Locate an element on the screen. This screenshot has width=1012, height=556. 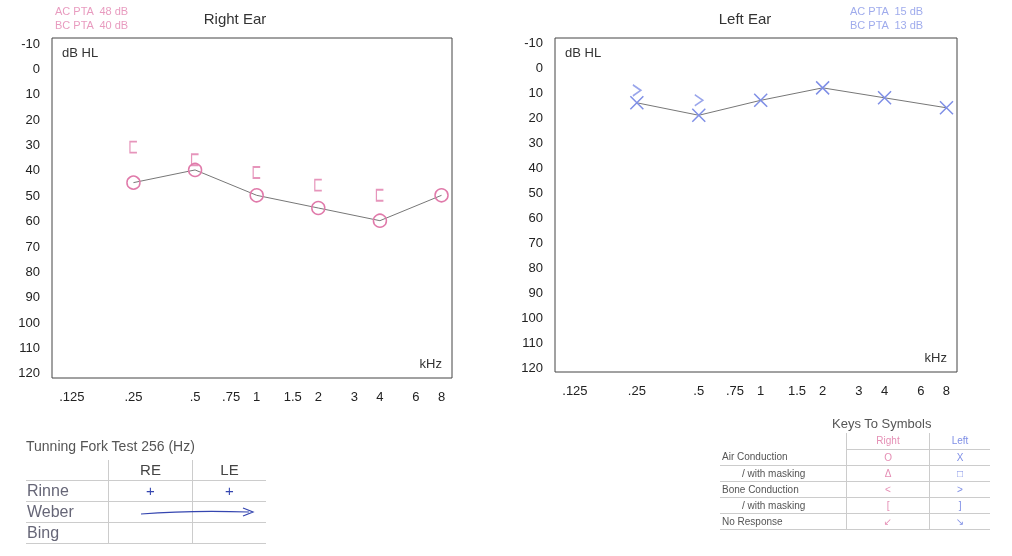
category-label: RE is located at coordinates (150, 470).